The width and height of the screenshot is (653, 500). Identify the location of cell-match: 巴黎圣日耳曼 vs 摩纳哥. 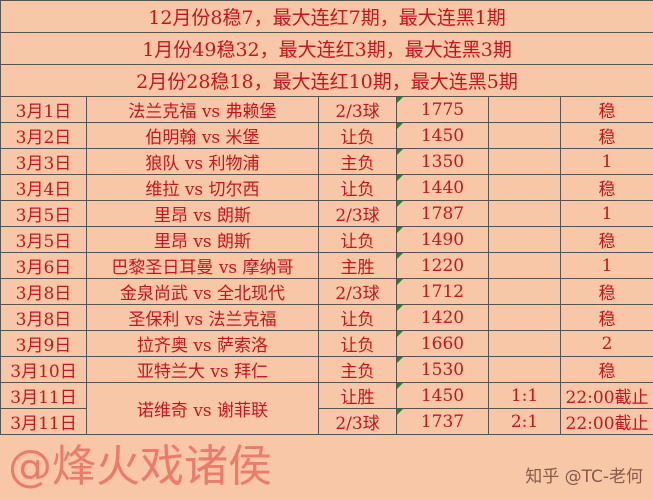
(202, 265).